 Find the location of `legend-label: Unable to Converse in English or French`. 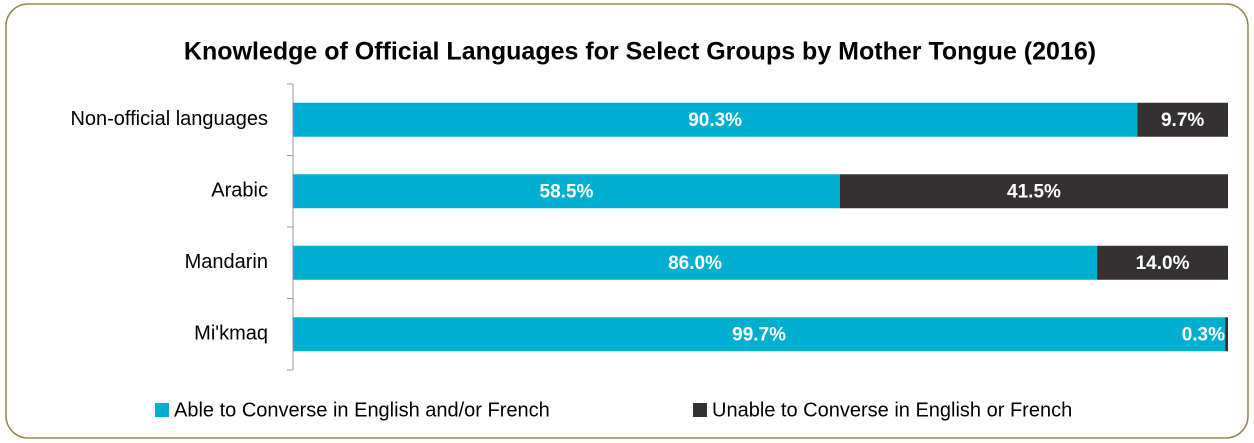

legend-label: Unable to Converse in English or French is located at coordinates (892, 410).